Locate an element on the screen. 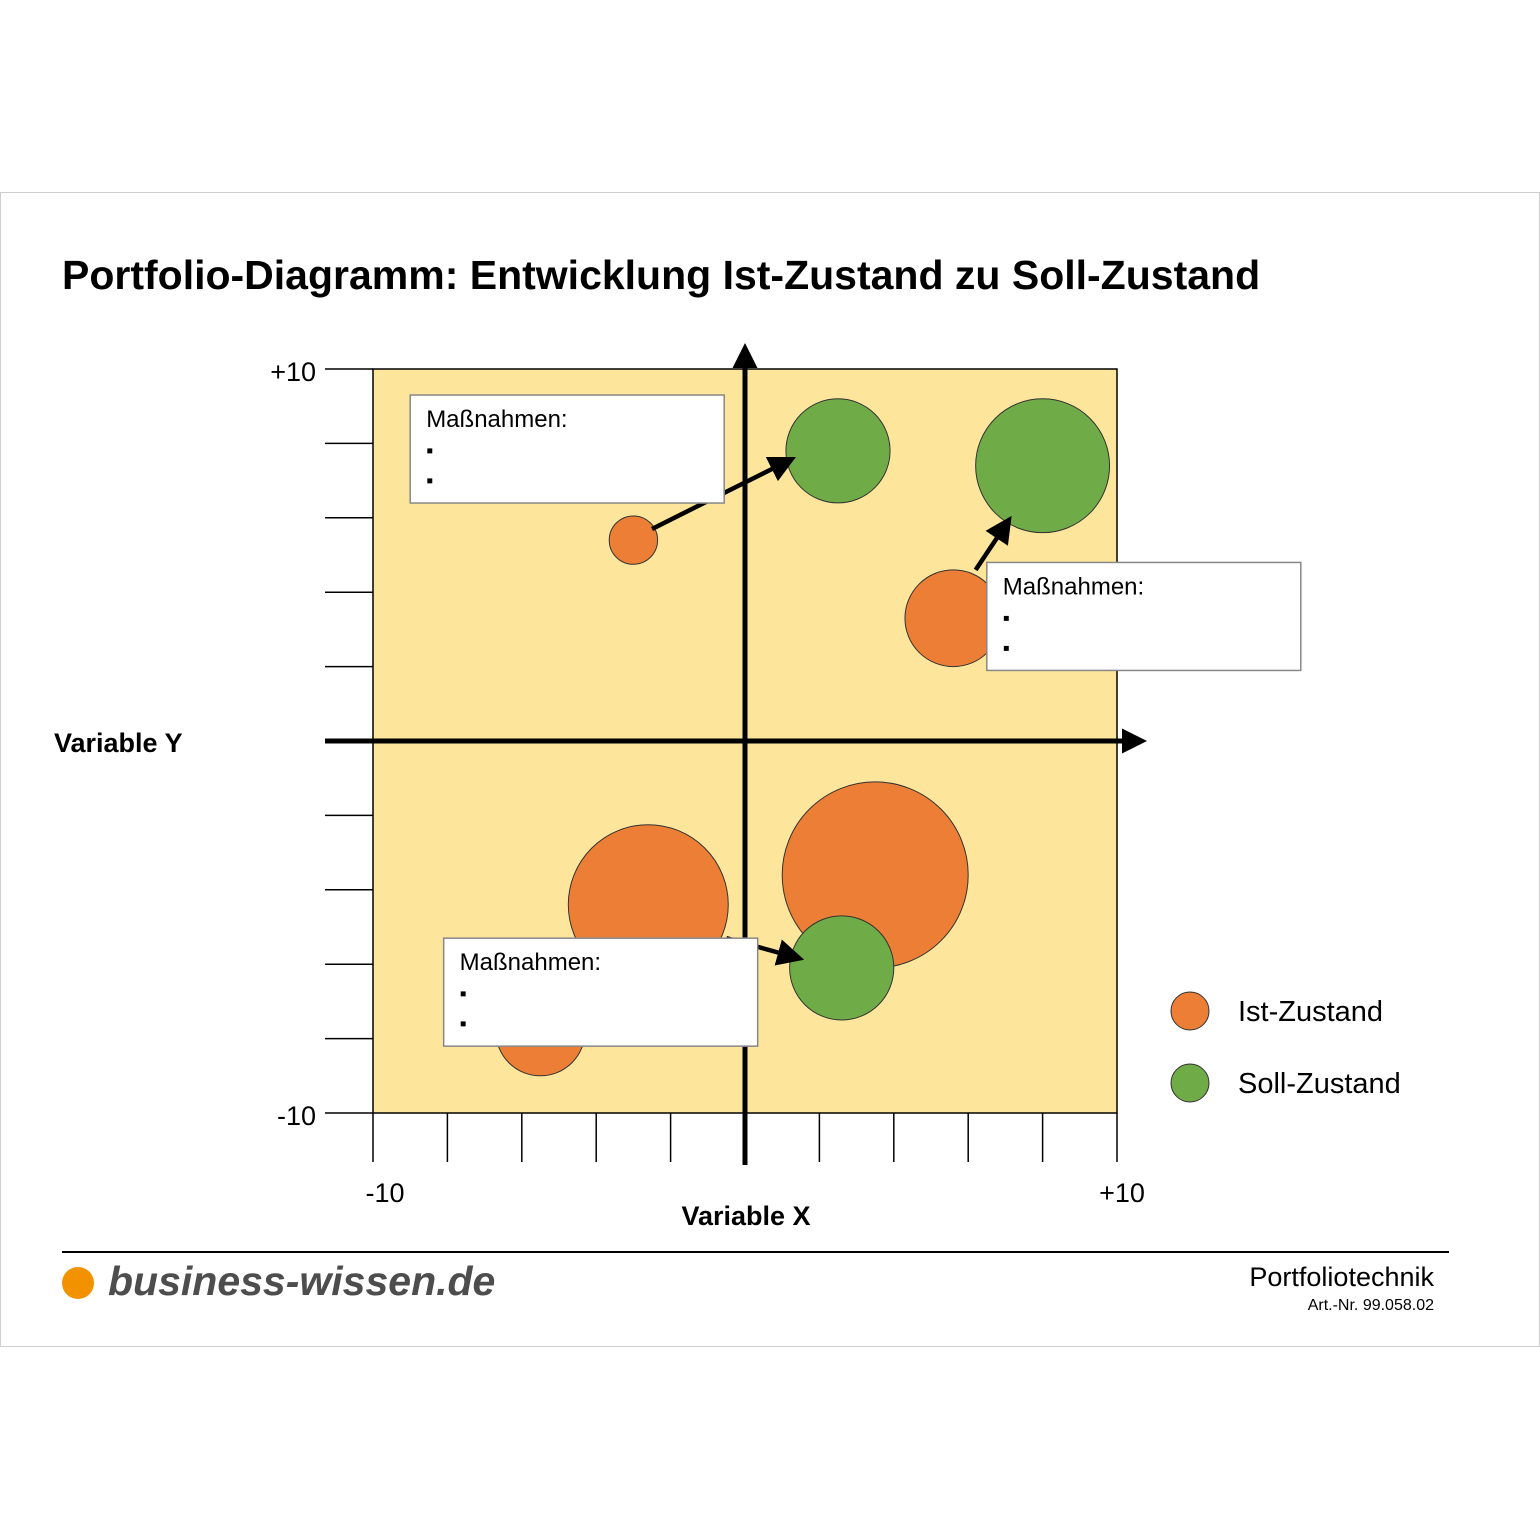  x-tick-label-right: +10 is located at coordinates (1122, 1193).